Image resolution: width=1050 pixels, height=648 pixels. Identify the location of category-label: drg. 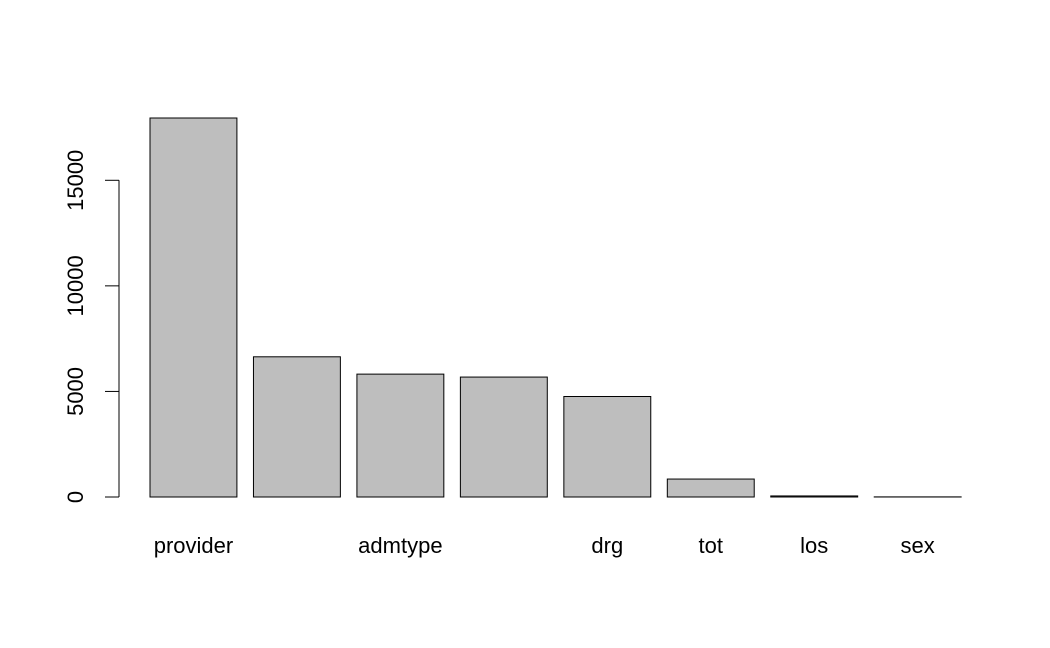
(607, 545).